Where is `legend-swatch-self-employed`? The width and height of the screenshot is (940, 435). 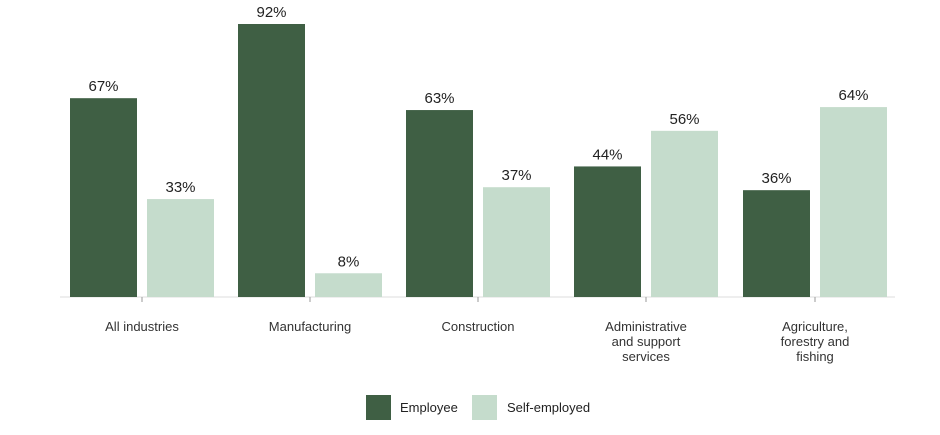 legend-swatch-self-employed is located at coordinates (484, 407).